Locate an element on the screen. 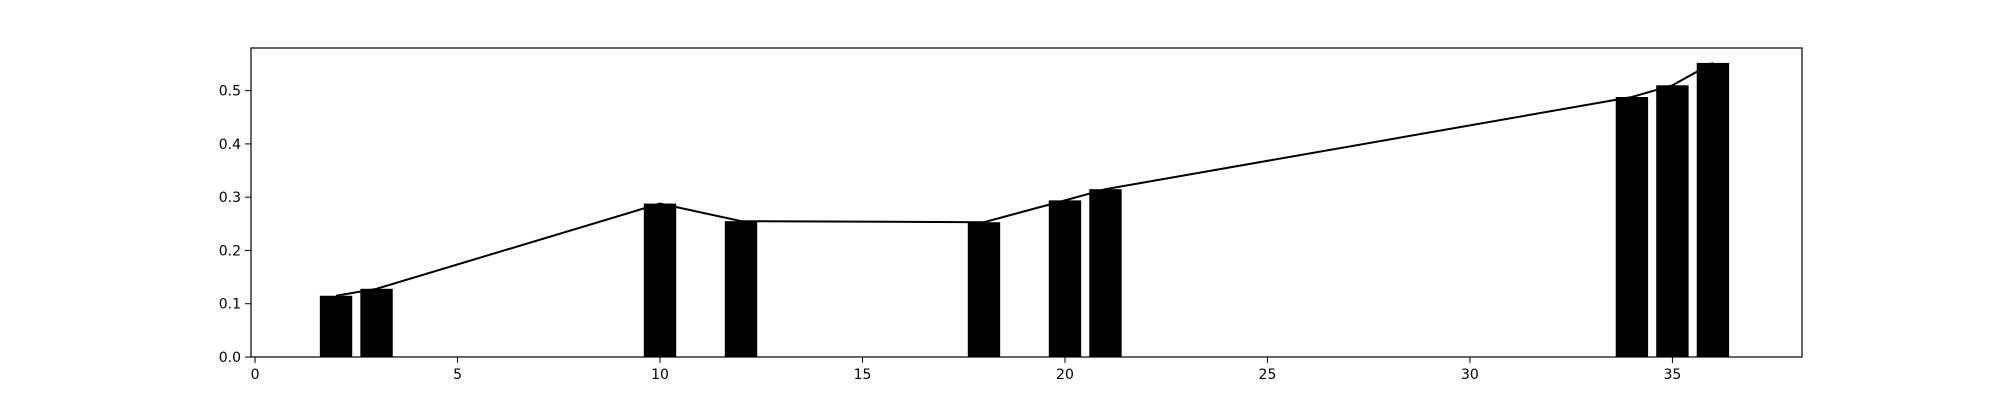 The width and height of the screenshot is (2000, 404). x-tick-label: 20 is located at coordinates (1065, 375).